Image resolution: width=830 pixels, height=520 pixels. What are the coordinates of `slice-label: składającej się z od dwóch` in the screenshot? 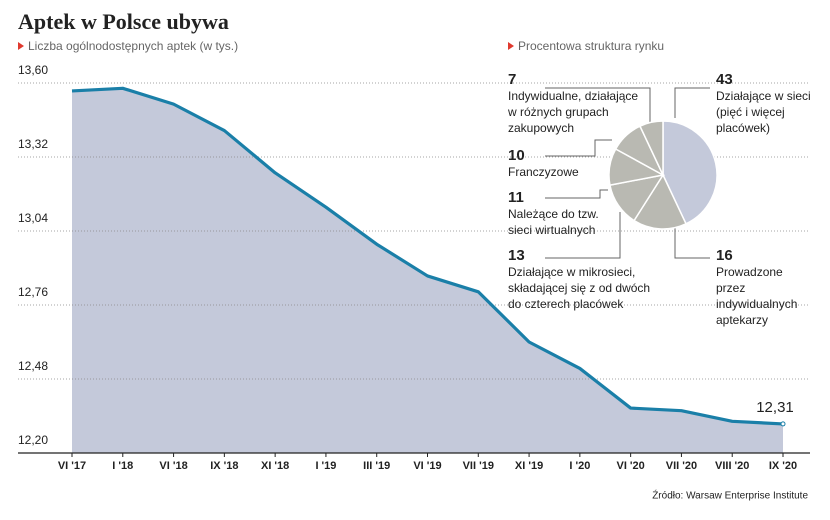 It's located at (579, 288).